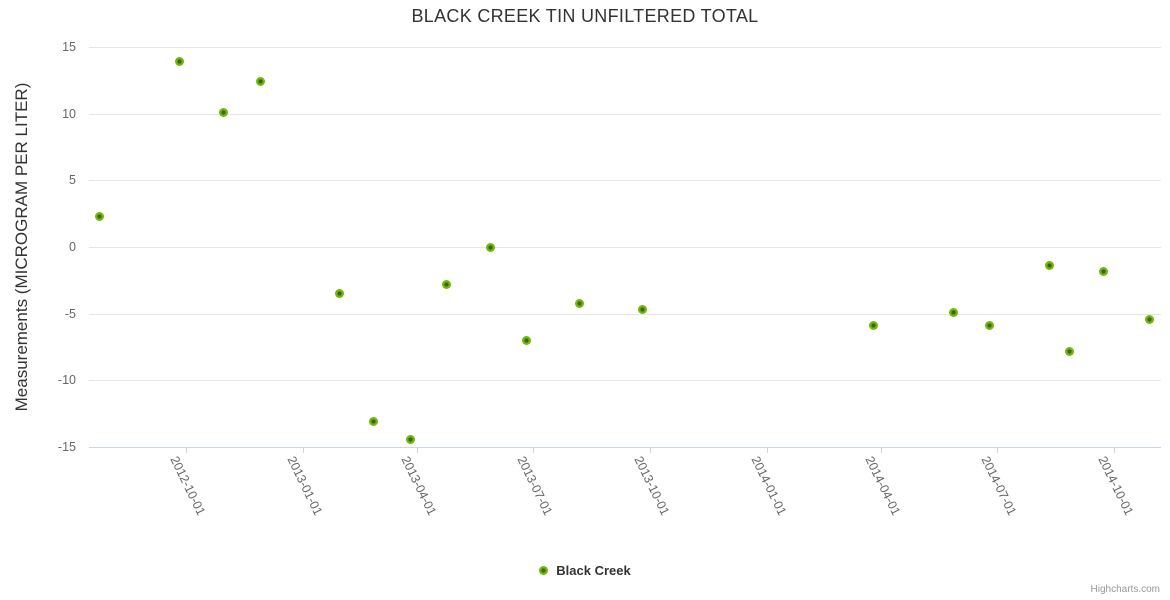 The image size is (1170, 600). I want to click on y-axis-tick-label: -15, so click(66, 447).